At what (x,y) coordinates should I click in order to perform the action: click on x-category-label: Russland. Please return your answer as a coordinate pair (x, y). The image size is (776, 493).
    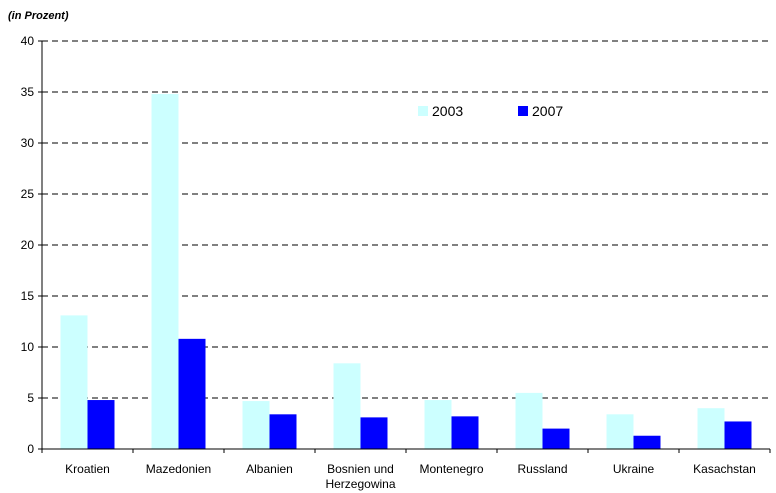
    Looking at the image, I should click on (542, 469).